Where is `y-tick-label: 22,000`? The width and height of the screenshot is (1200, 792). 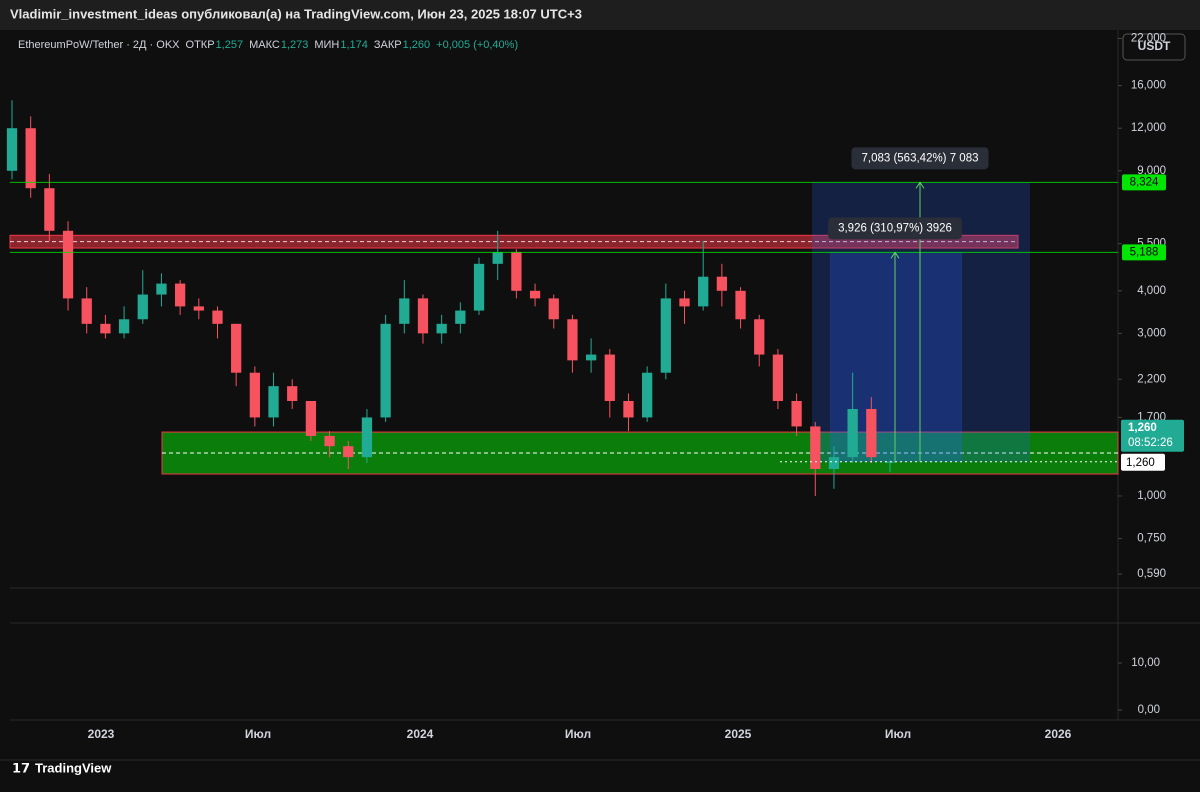 y-tick-label: 22,000 is located at coordinates (1148, 39).